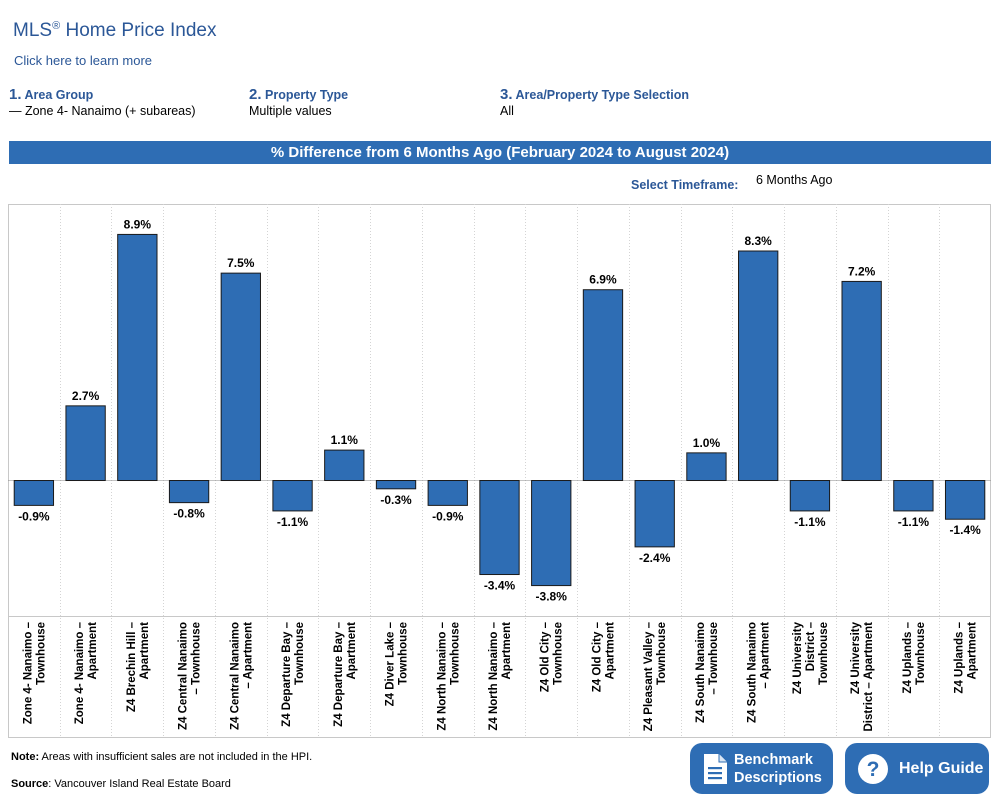  Describe the element at coordinates (391, 663) in the screenshot. I see `category-label: Z4 Diver Lake –` at that location.